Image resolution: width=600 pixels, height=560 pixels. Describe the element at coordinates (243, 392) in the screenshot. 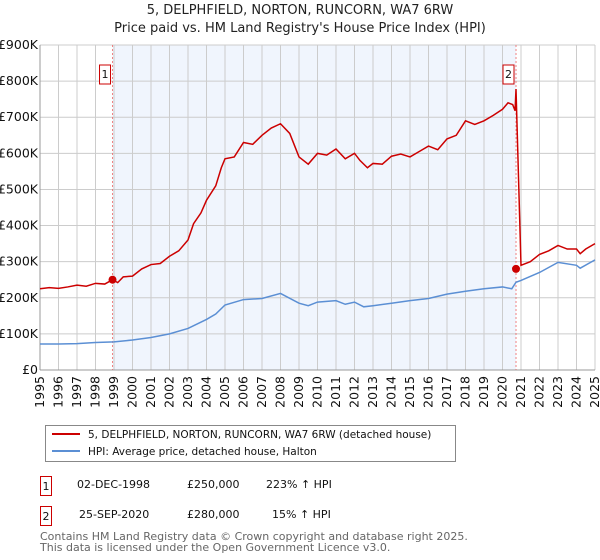

I see `x-tick-label: 2006` at that location.